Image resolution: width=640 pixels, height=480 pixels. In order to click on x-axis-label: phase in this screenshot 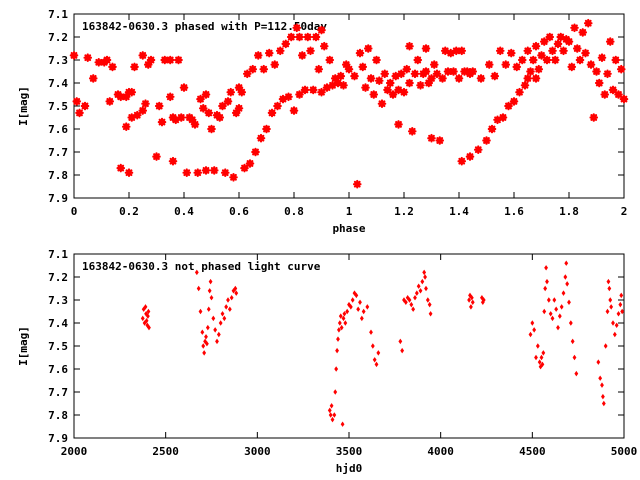, I will do `click(348, 228)`.